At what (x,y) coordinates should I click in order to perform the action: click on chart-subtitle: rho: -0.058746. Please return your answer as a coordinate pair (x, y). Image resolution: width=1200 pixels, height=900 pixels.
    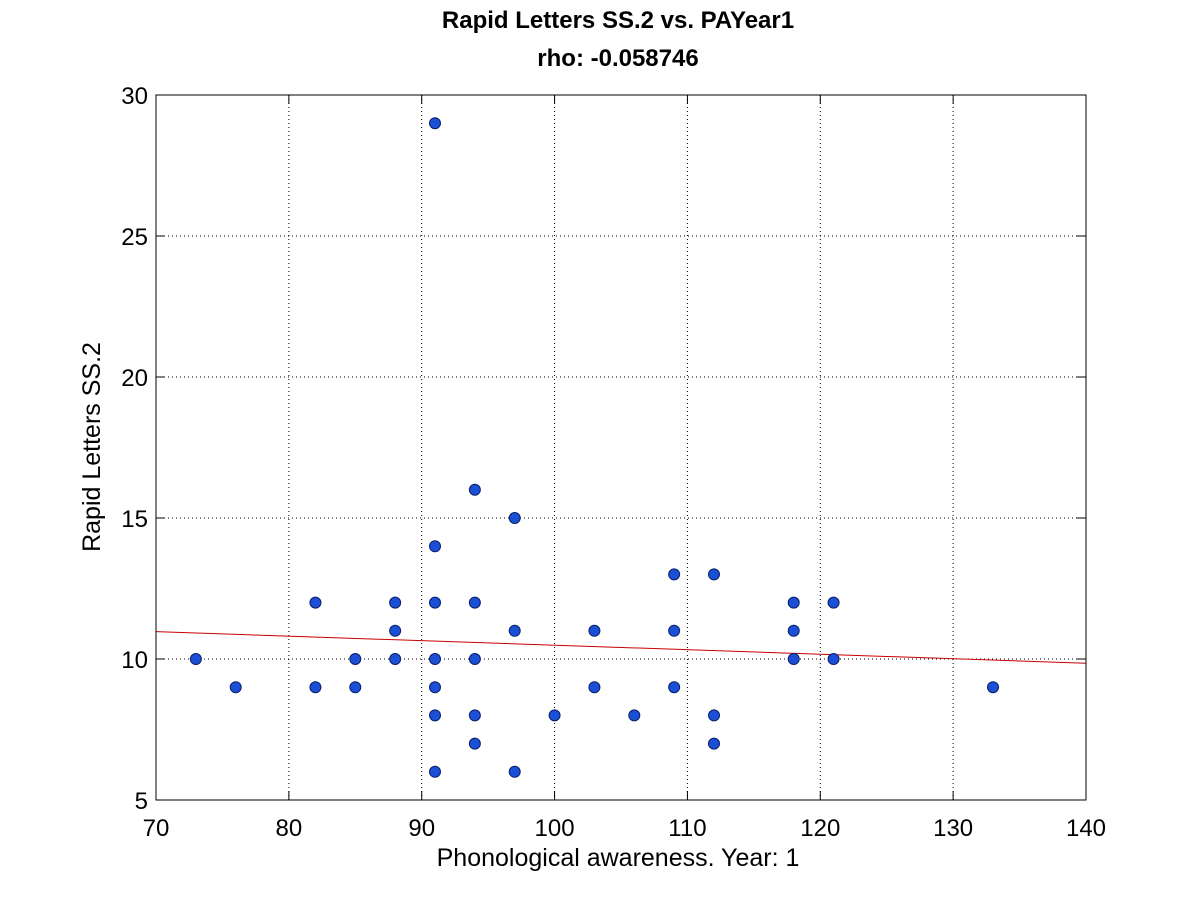
    Looking at the image, I should click on (617, 58).